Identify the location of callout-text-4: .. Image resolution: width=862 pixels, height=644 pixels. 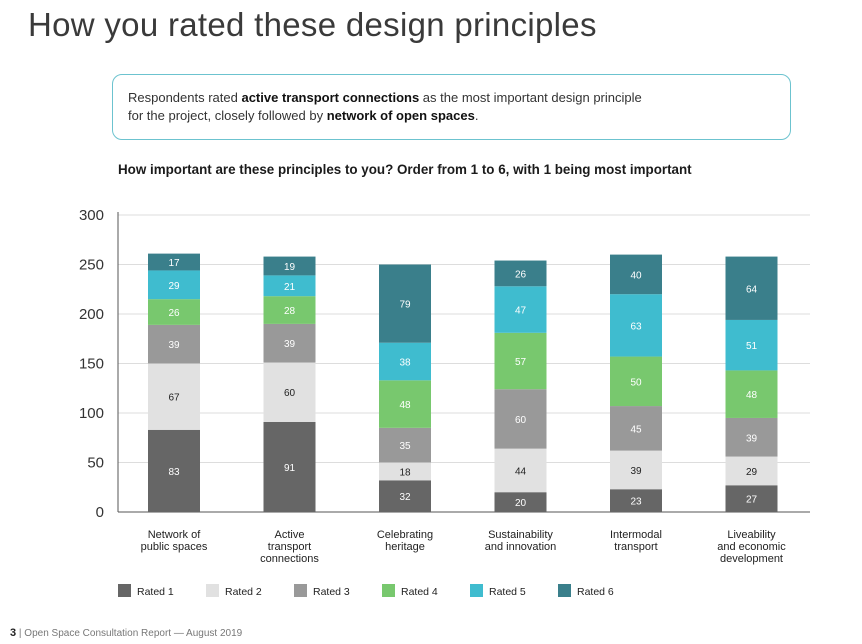
(476, 115).